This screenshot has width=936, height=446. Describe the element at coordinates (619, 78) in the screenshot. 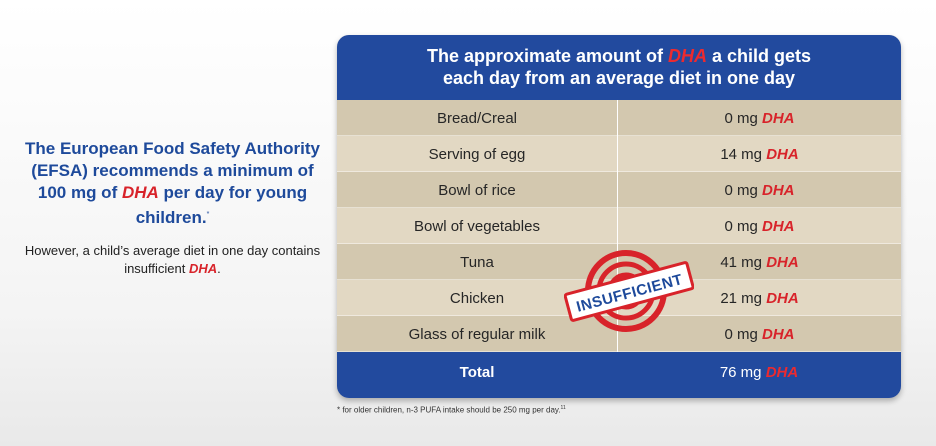

I see `table-title-line2: each day from an average diet in one day` at that location.